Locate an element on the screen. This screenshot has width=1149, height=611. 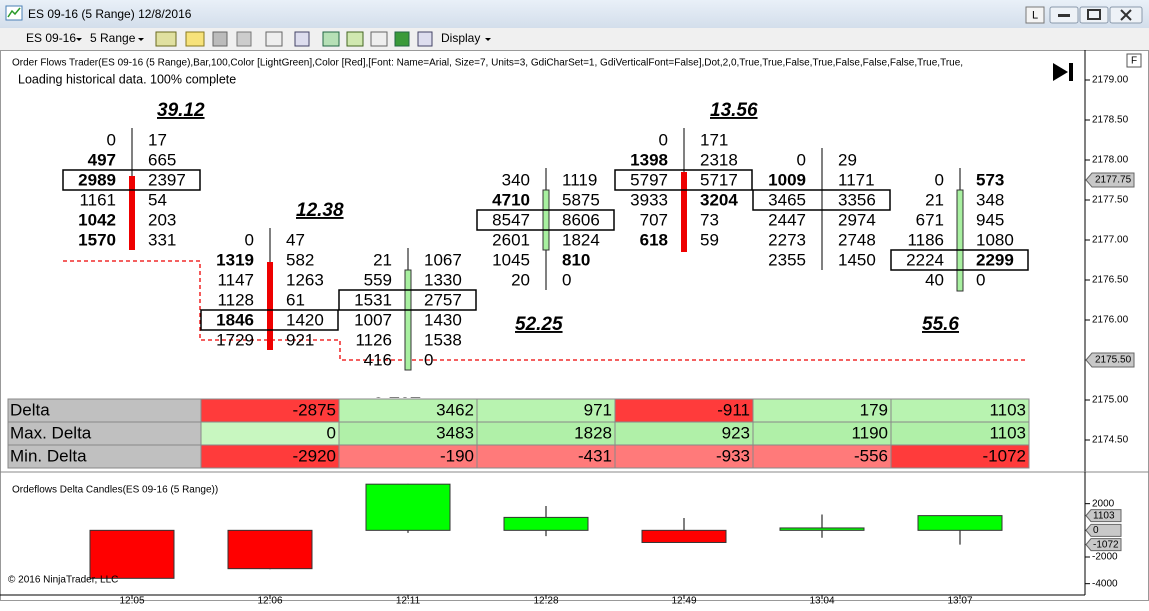
bid-volume: 2601 is located at coordinates (511, 239).